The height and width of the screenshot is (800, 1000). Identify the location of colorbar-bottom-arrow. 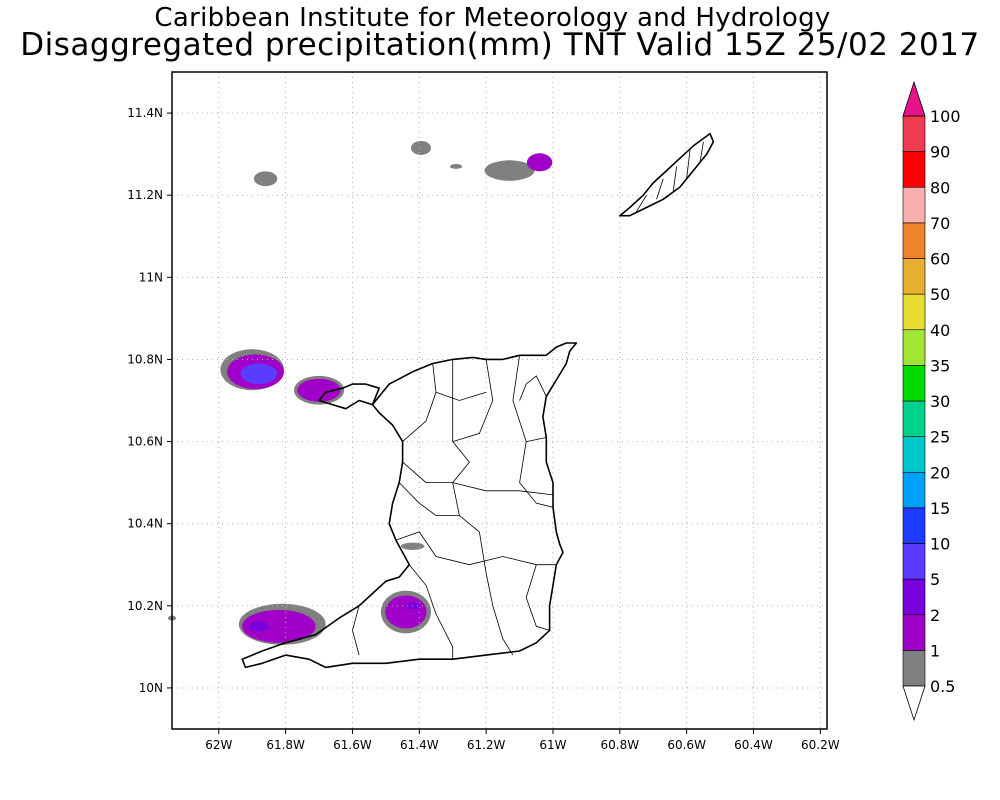
(914, 703).